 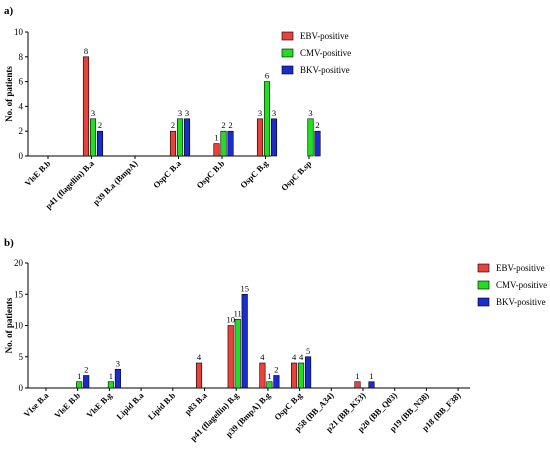 I want to click on panel-b-y-axis-label: No. of patients, so click(x=9, y=325).